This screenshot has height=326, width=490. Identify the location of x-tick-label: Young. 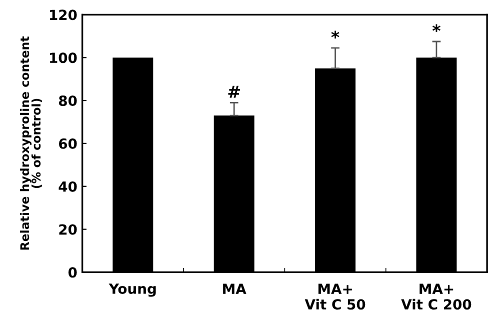
(132, 290).